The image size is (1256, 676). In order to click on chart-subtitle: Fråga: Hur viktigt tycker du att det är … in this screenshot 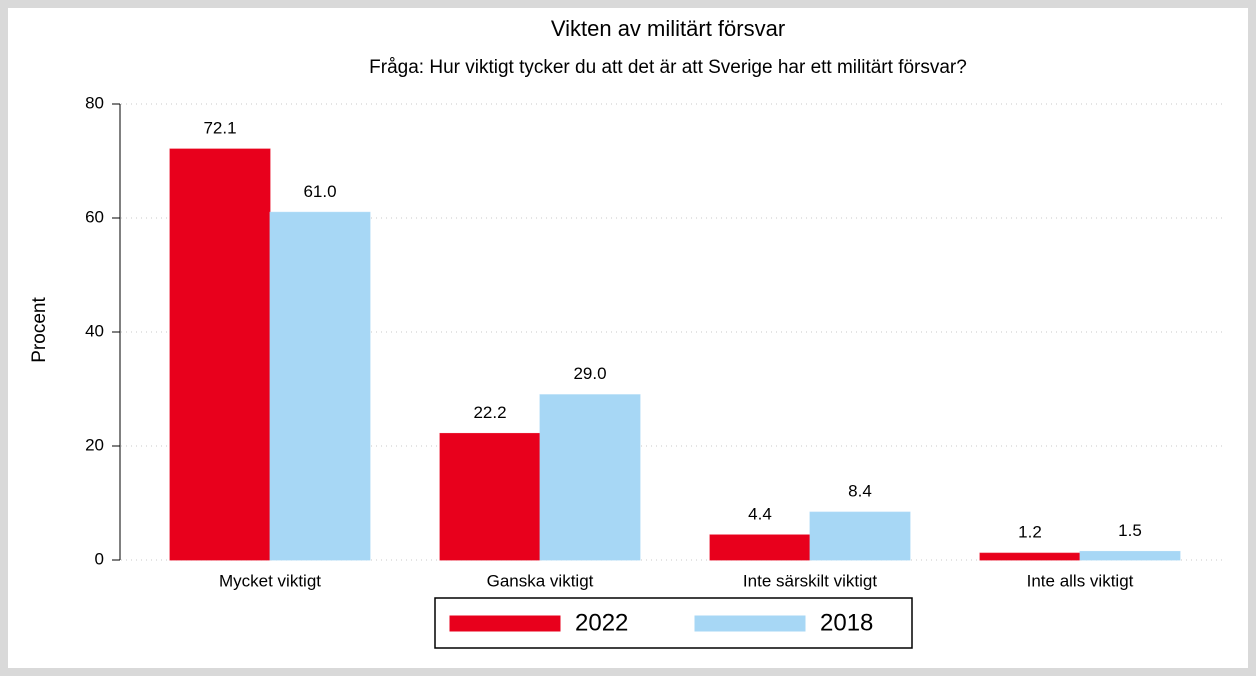, I will do `click(668, 67)`.